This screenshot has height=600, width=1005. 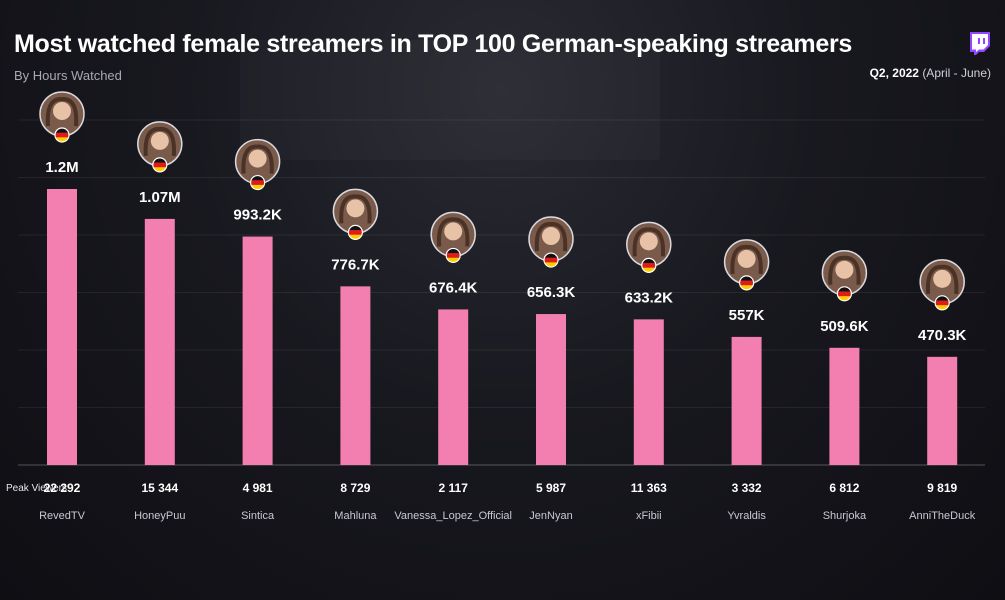 What do you see at coordinates (68, 75) in the screenshot?
I see `chart-subtitle: By Hours Watched` at bounding box center [68, 75].